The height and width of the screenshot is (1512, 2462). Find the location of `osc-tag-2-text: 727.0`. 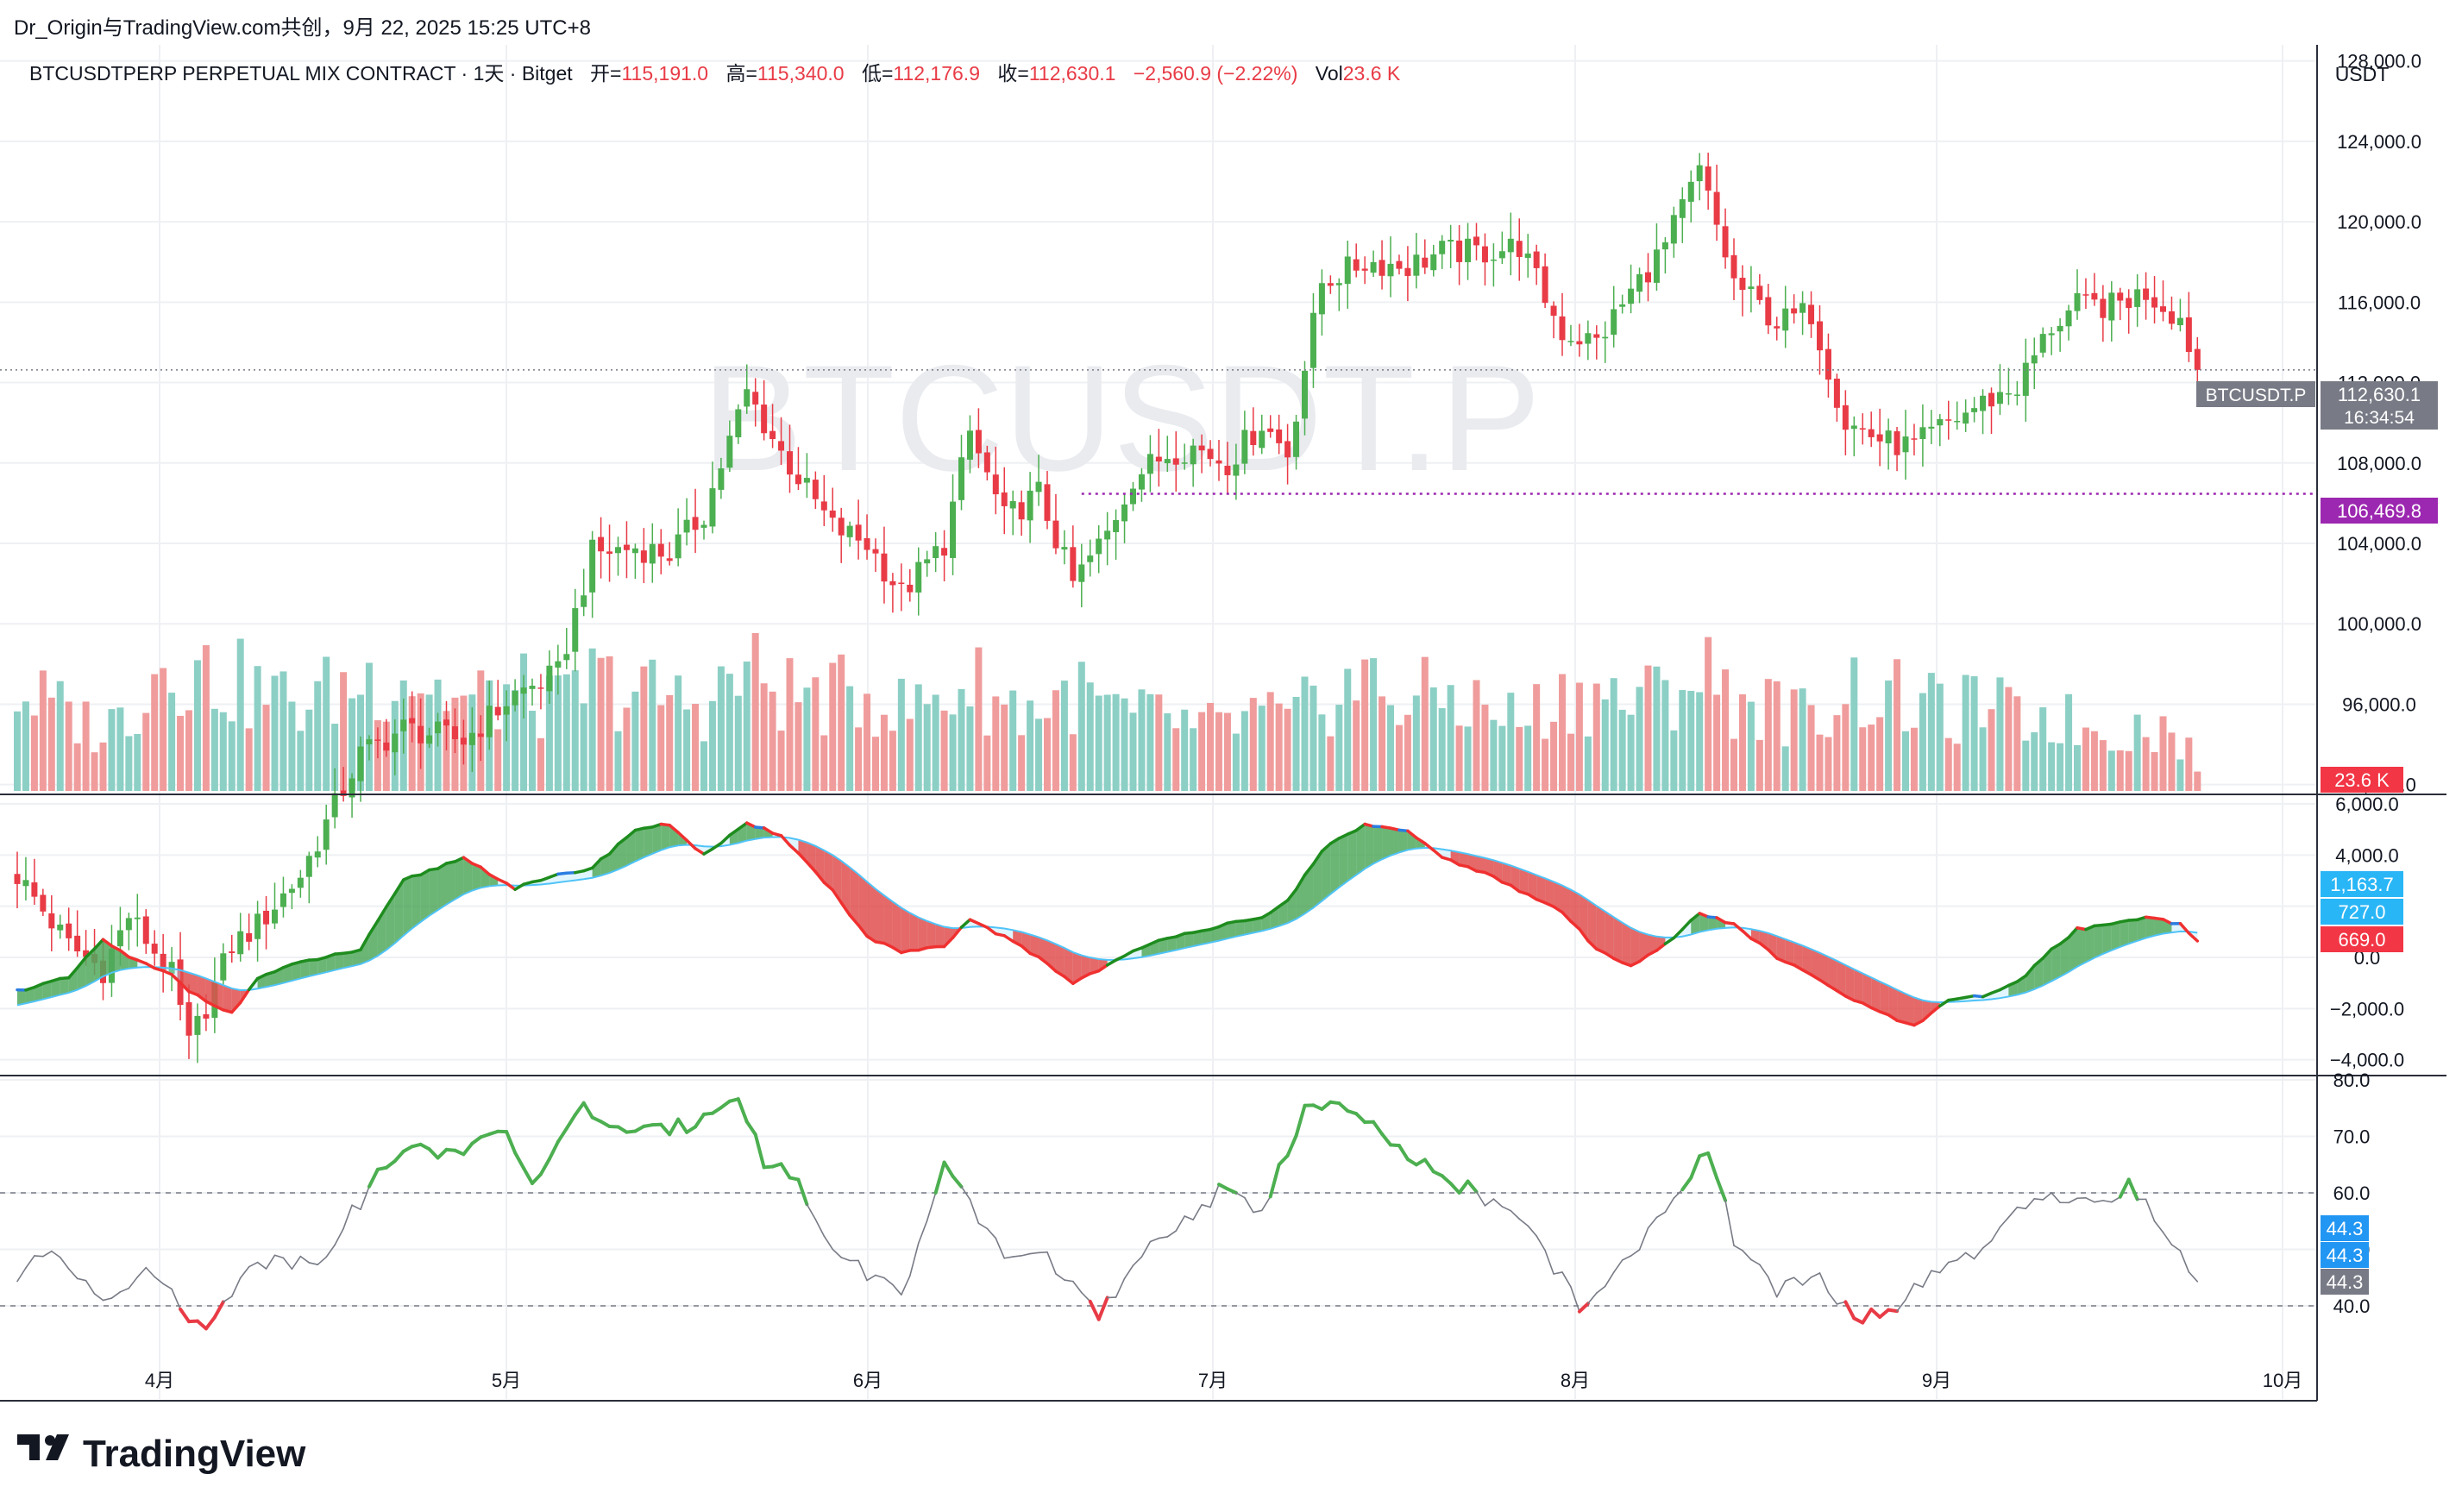

osc-tag-2-text: 727.0 is located at coordinates (2361, 912).